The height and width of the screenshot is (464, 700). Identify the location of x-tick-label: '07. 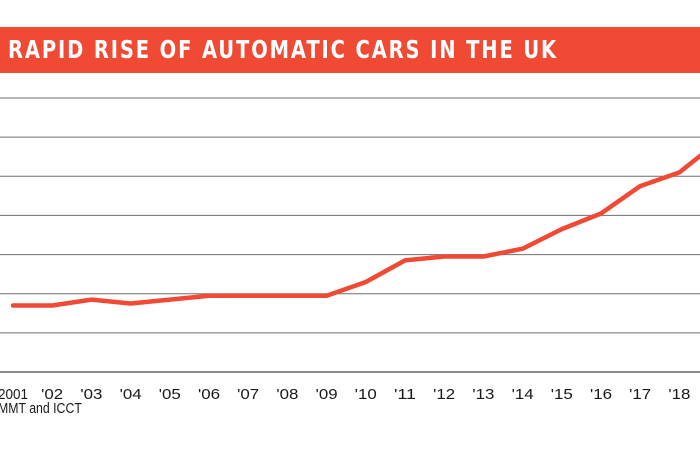
(248, 394).